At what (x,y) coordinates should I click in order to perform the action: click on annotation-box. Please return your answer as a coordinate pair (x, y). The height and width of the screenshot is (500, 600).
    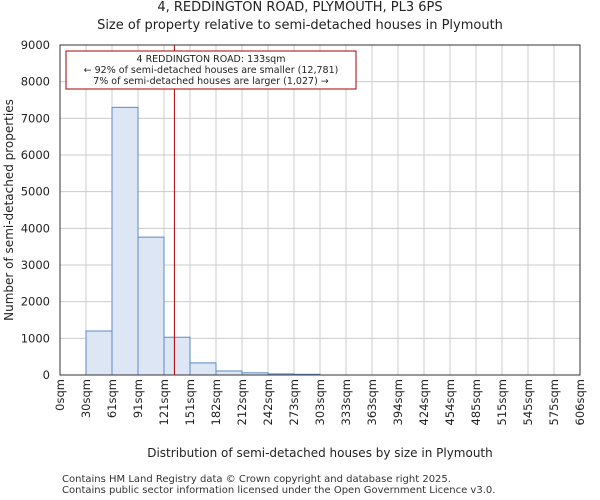
    Looking at the image, I should click on (211, 70).